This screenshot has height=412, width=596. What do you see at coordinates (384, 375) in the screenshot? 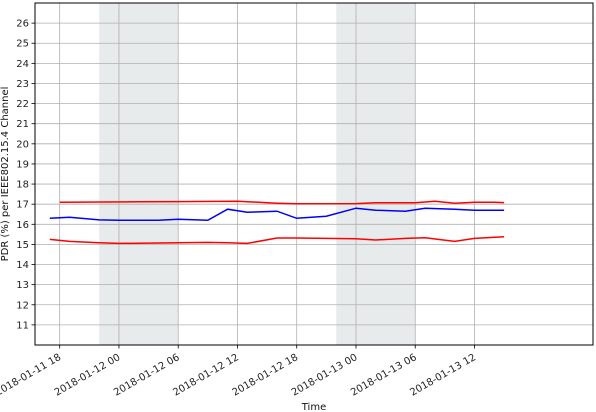
I see `x-tick-label-7: 2018-01-13 06` at bounding box center [384, 375].